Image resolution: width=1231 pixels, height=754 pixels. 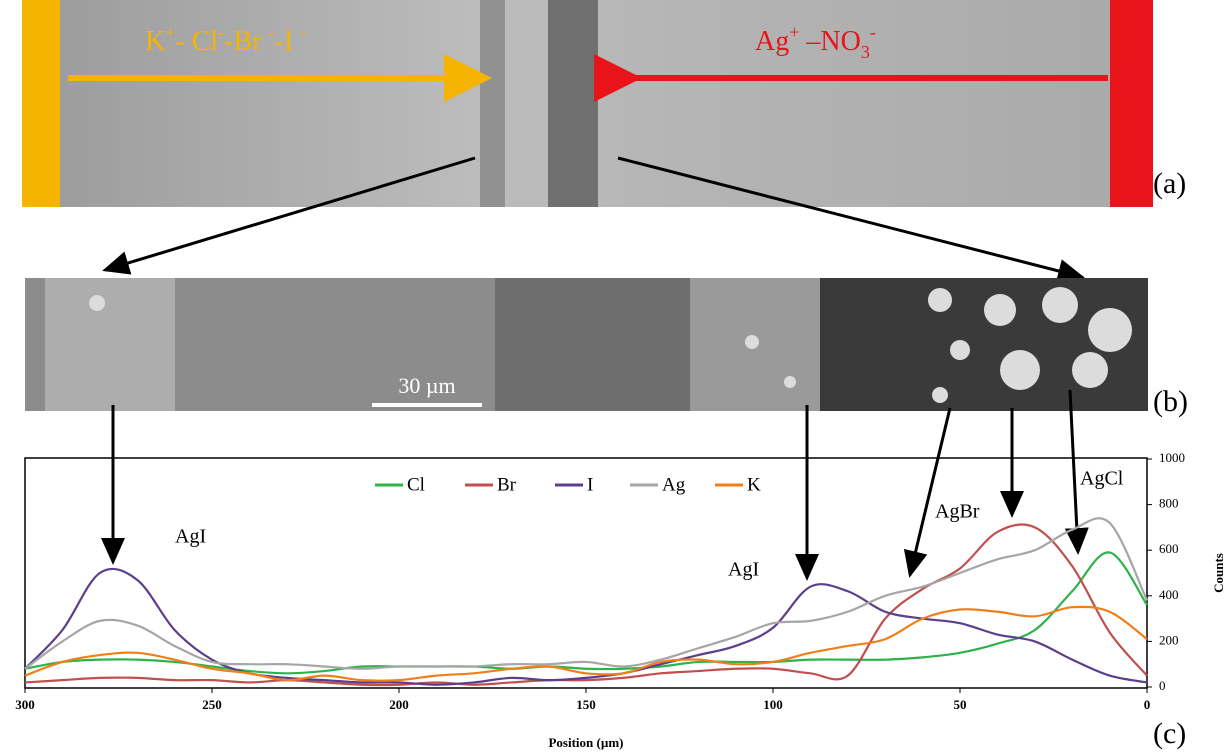 I want to click on x-tick-label: 50, so click(x=960, y=704).